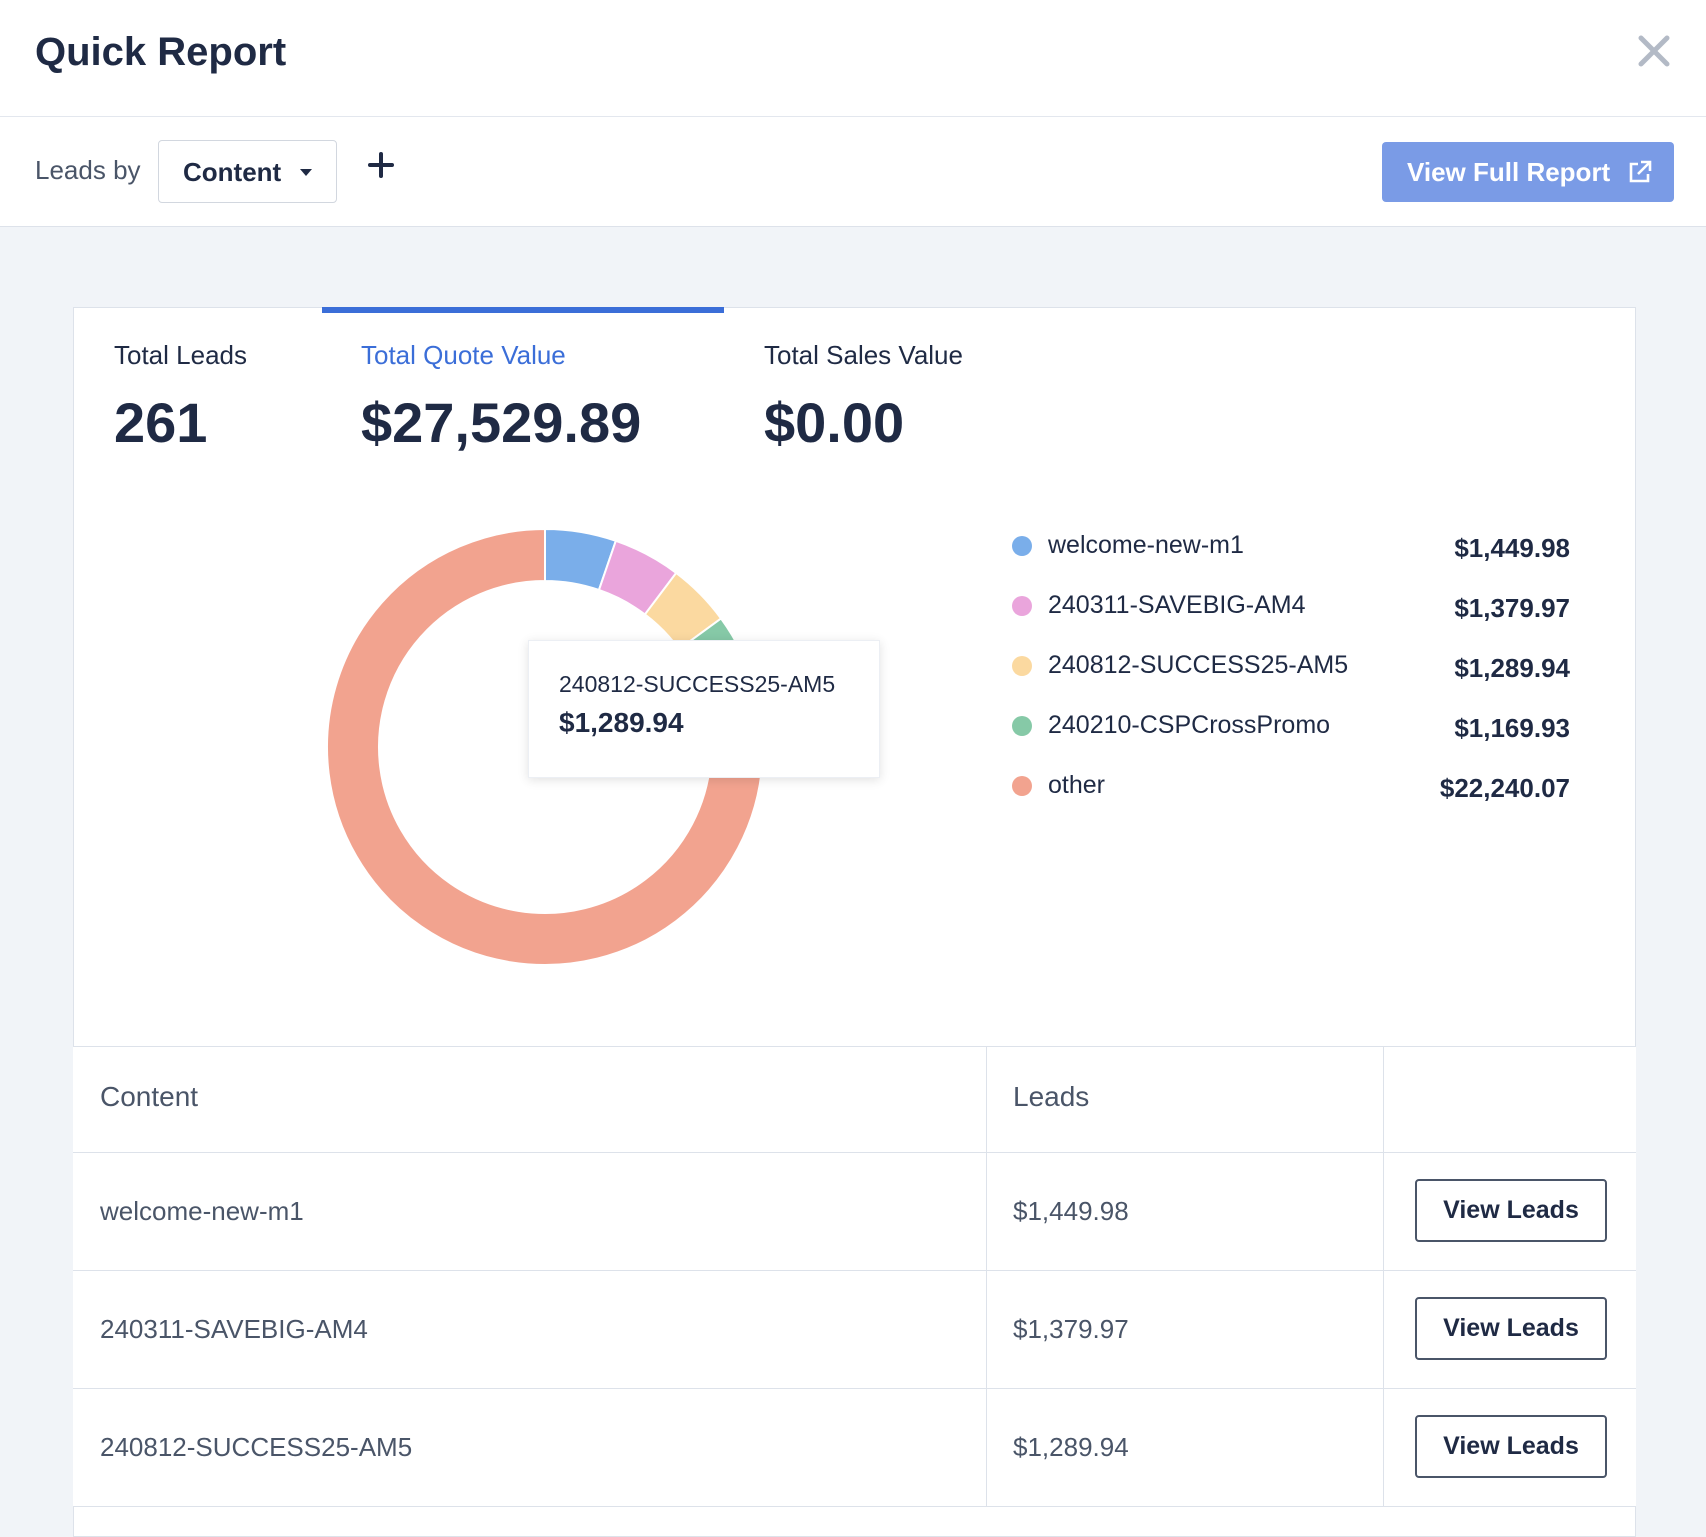 The image size is (1706, 1537). I want to click on leads-by-label: Leads by, so click(88, 170).